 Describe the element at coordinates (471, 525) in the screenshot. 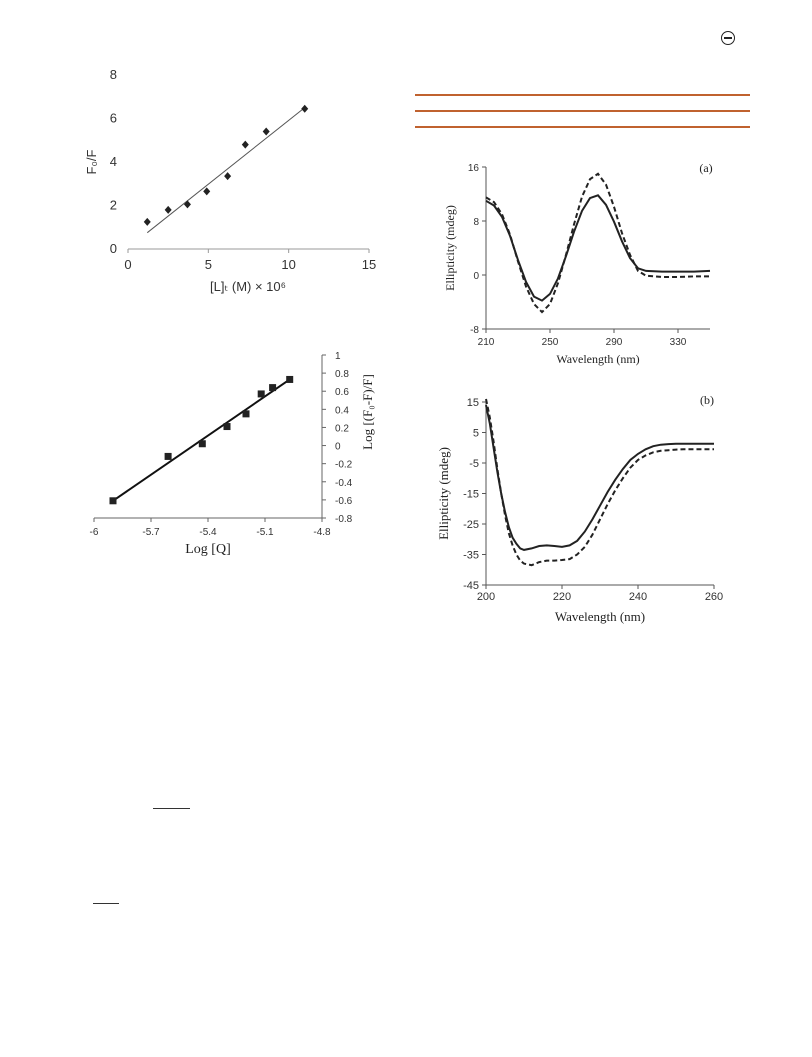

I see `y-tick-label: -25` at that location.